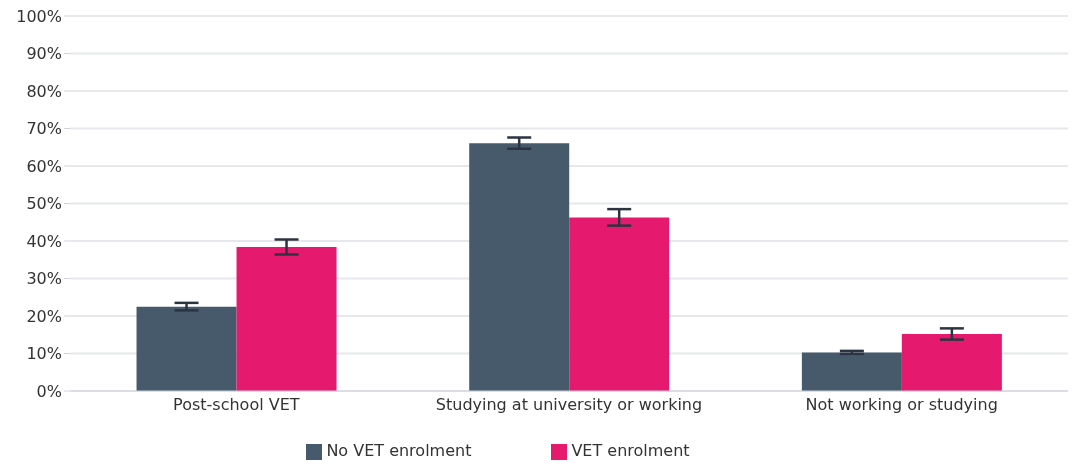  I want to click on y-tick-label: 80%, so click(44, 91).